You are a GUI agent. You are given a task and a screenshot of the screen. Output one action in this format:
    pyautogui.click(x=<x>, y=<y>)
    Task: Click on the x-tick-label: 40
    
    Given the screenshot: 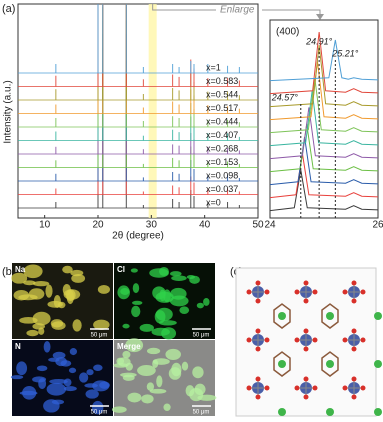 What is the action you would take?
    pyautogui.click(x=205, y=225)
    